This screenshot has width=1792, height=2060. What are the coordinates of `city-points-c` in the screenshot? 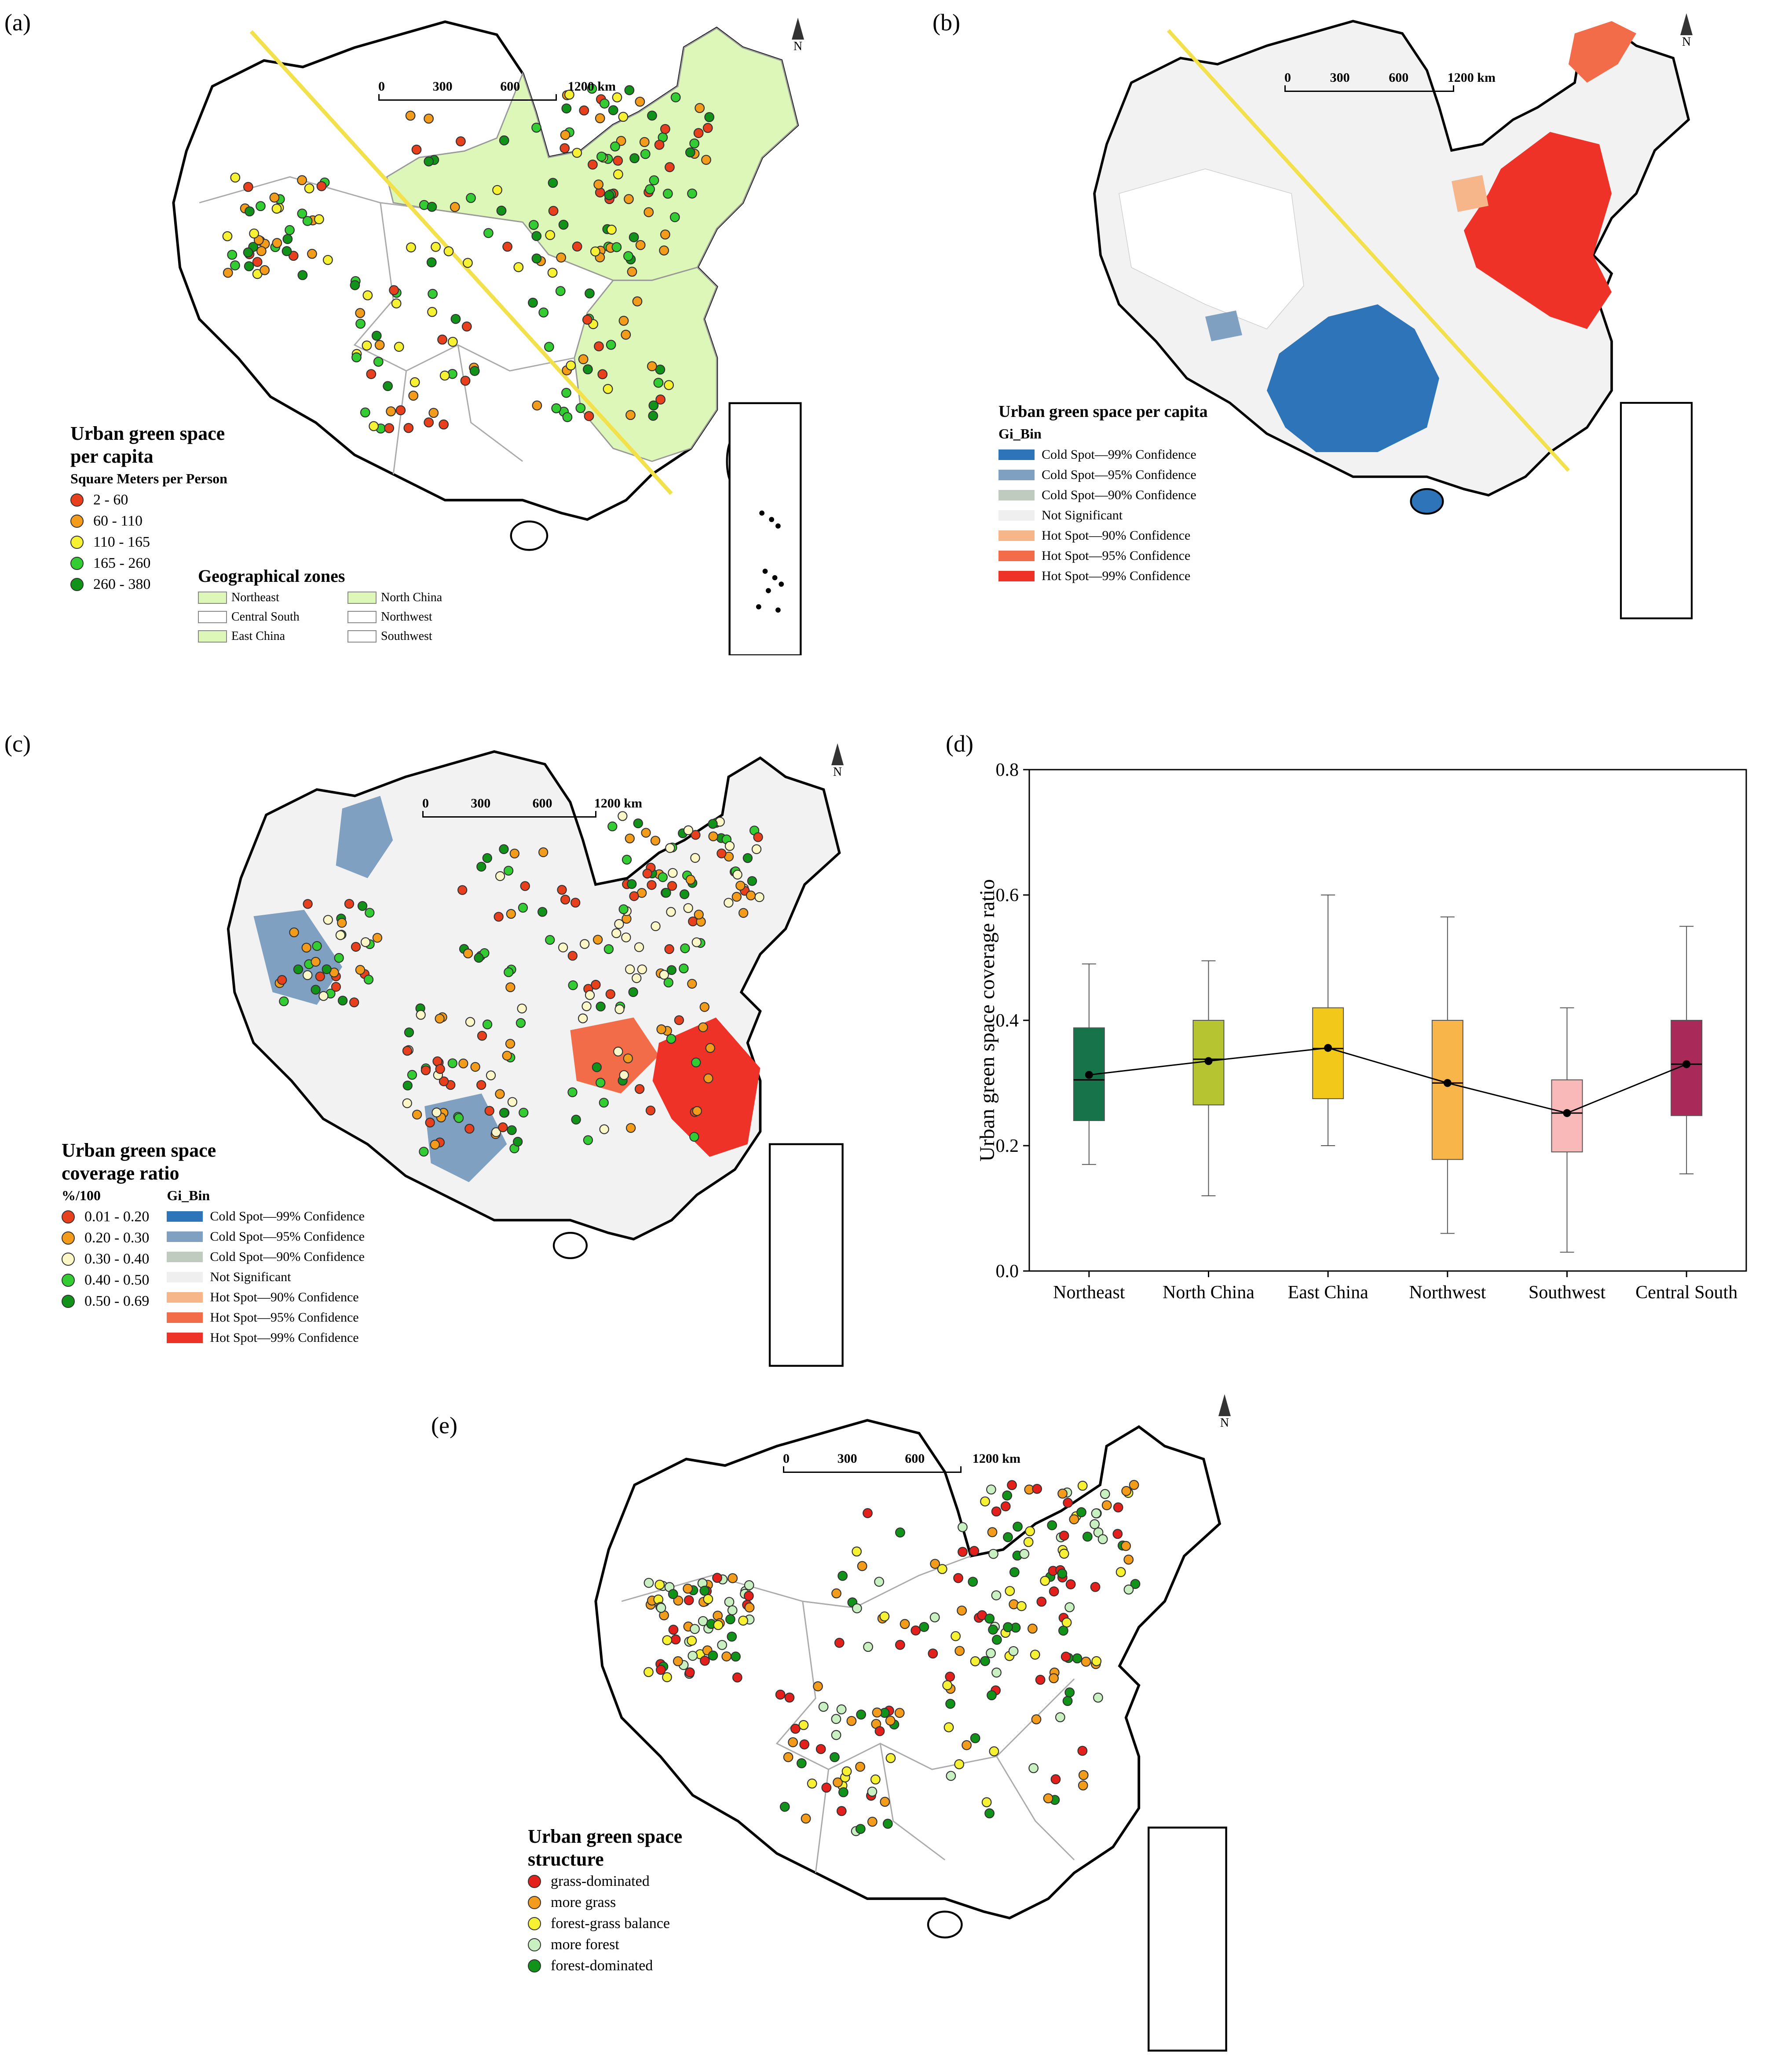 It's located at (519, 984).